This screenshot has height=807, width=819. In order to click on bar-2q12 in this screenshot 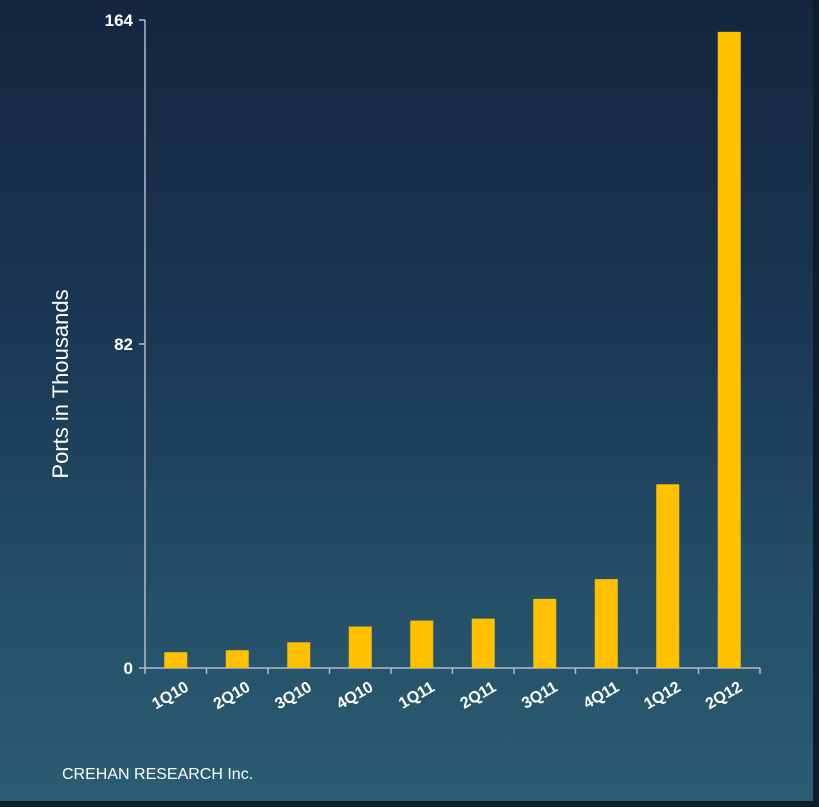, I will do `click(729, 350)`.